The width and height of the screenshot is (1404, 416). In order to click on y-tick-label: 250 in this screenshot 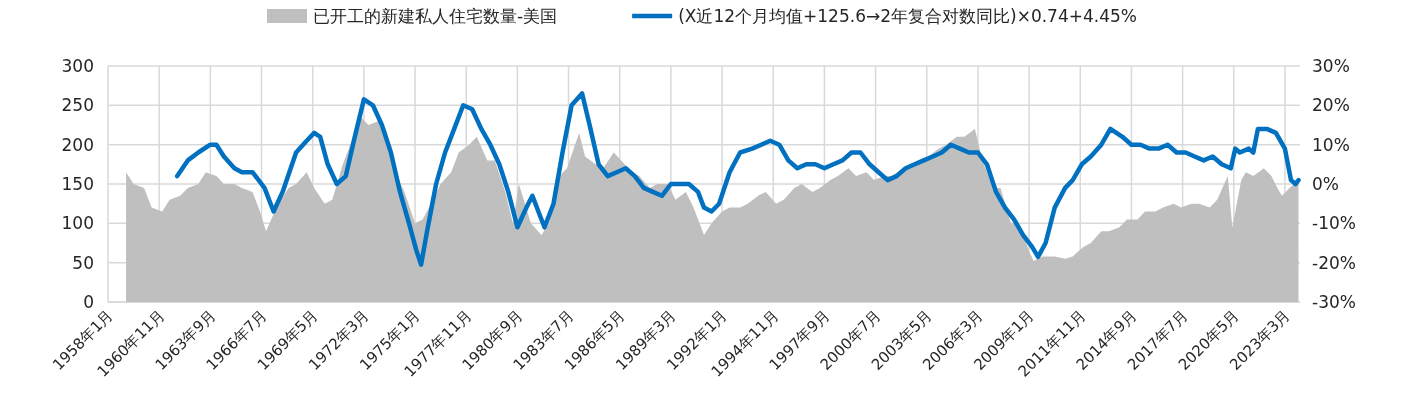, I will do `click(77, 105)`.